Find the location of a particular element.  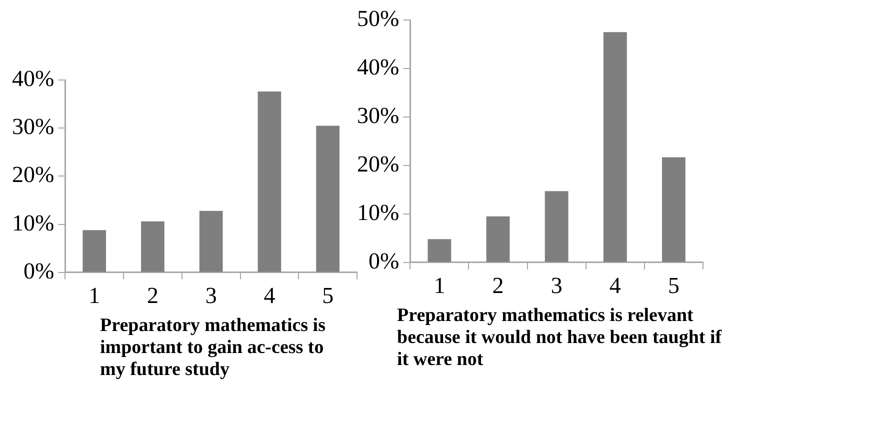

y-tick-label: 50% is located at coordinates (378, 19).